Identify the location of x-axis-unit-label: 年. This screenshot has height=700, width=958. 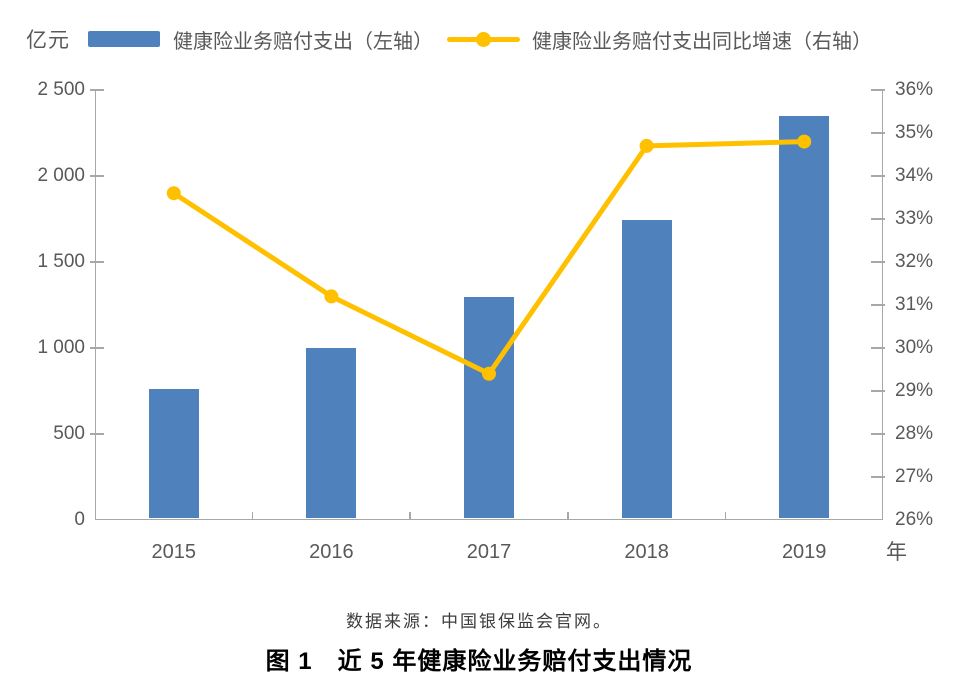
(896, 552).